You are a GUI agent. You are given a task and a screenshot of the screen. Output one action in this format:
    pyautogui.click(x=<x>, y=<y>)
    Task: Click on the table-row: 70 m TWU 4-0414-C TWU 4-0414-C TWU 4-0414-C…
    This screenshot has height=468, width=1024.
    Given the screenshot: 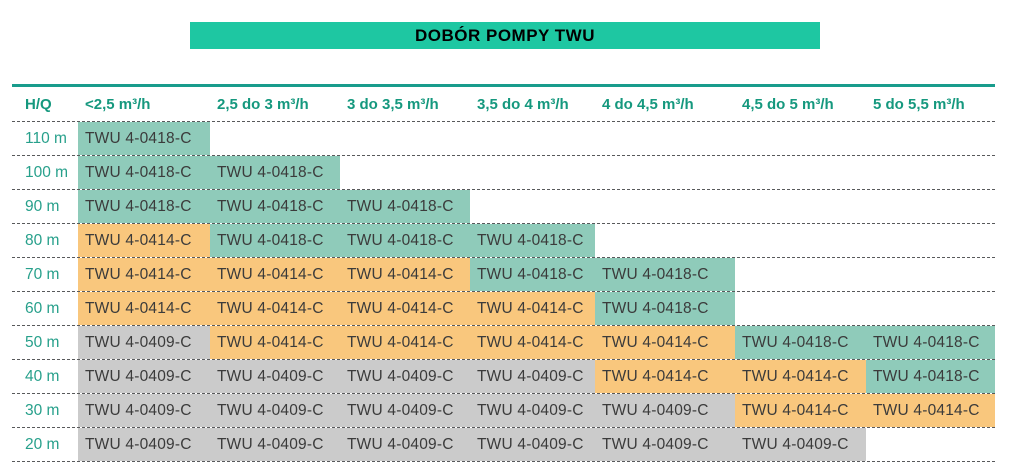 What is the action you would take?
    pyautogui.click(x=503, y=275)
    